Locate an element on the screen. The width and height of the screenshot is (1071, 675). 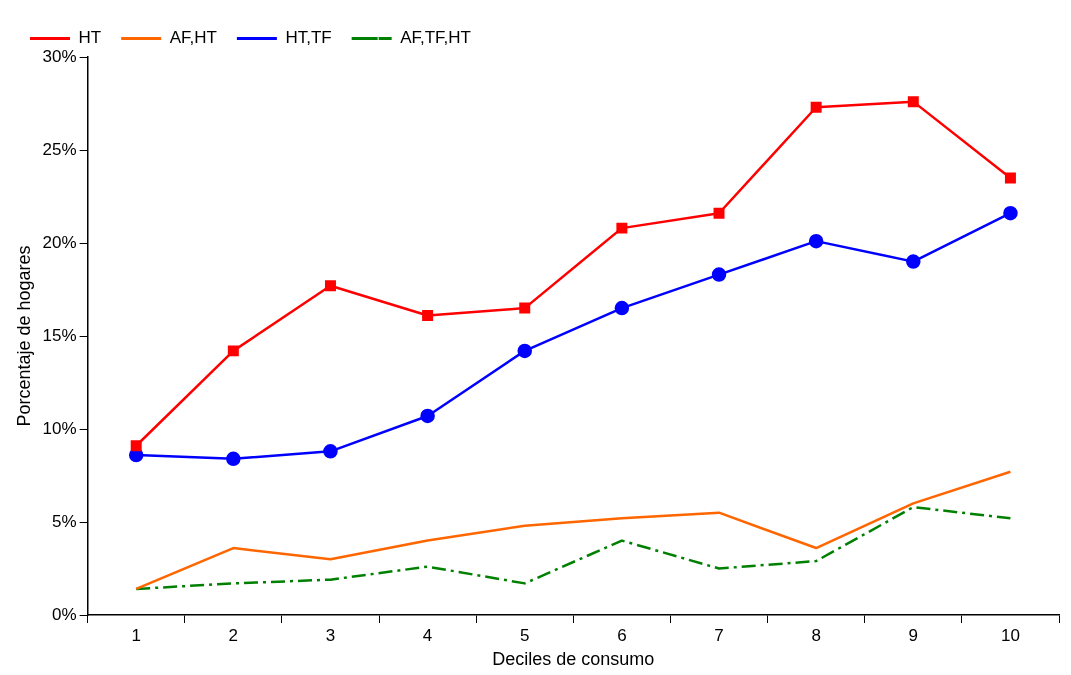
x-axis-title: Deciles de consumo is located at coordinates (573, 659).